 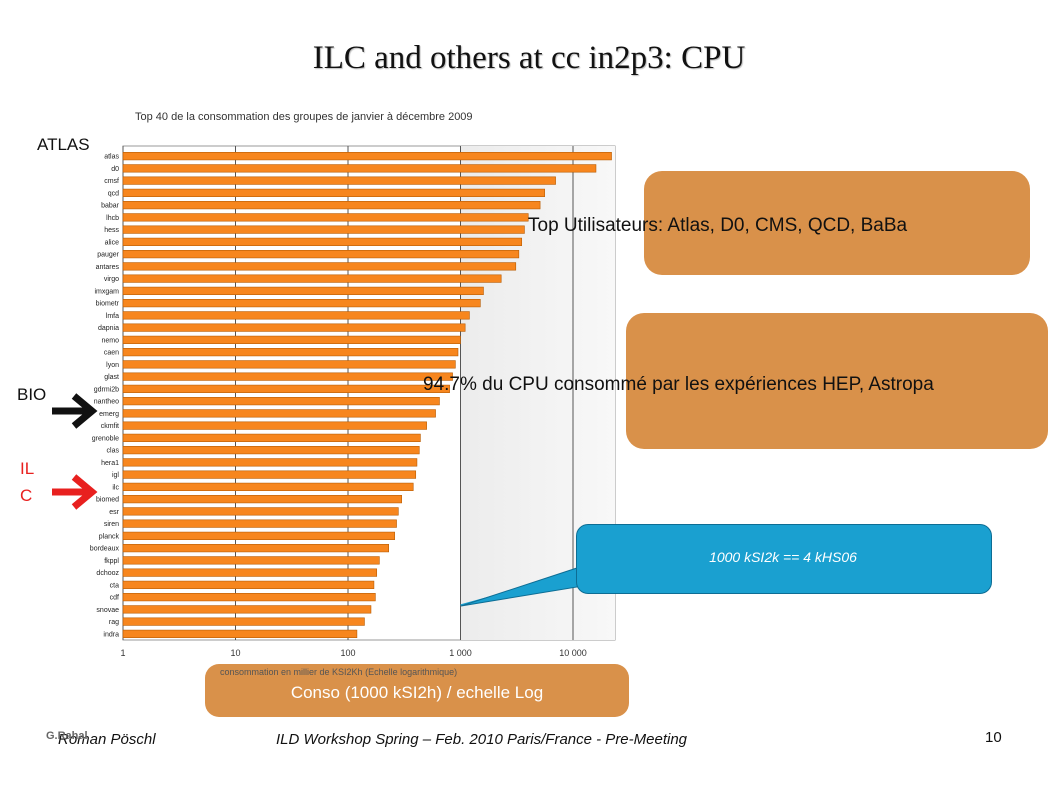 I want to click on cpu-share-box, so click(x=837, y=381).